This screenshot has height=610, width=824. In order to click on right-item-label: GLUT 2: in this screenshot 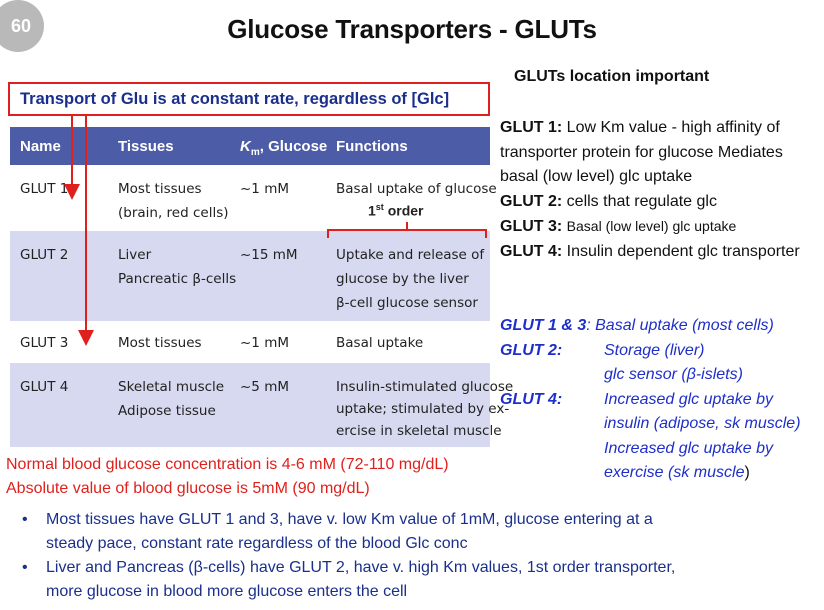, I will do `click(531, 201)`.